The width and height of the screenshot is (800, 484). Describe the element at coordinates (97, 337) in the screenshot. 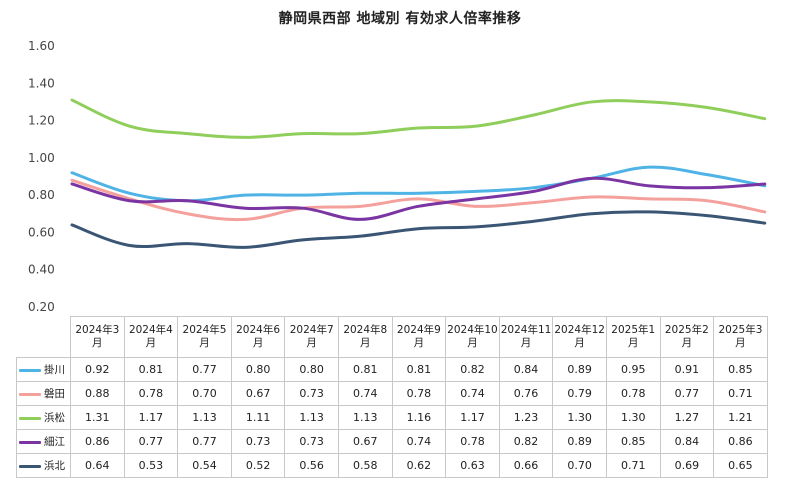

I see `category-label: 2024年3月` at that location.